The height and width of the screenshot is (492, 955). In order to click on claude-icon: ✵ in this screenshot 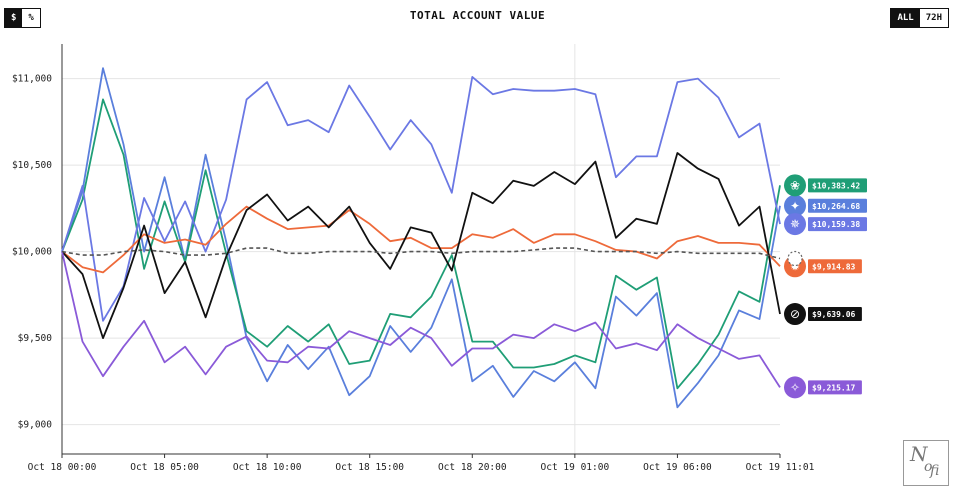, I will do `click(795, 224)`.